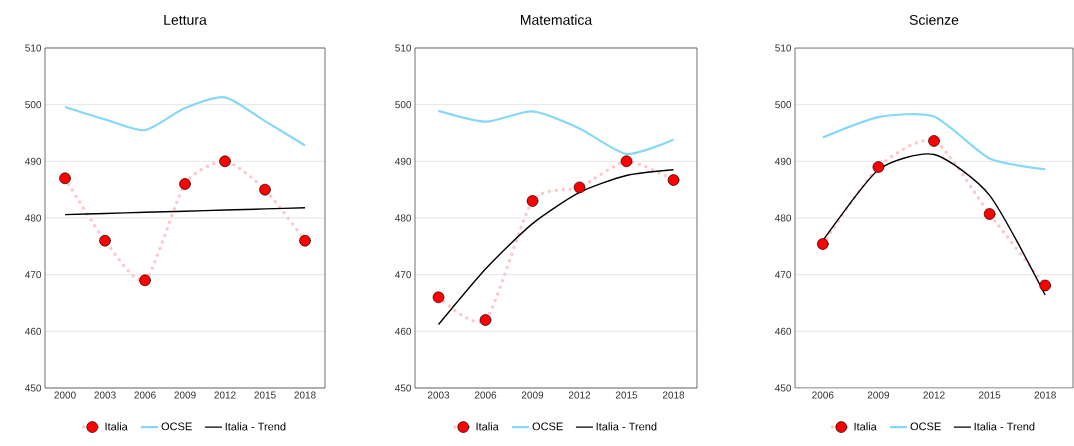 The width and height of the screenshot is (1074, 446). What do you see at coordinates (185, 20) in the screenshot?
I see `chart-title: Lettura` at bounding box center [185, 20].